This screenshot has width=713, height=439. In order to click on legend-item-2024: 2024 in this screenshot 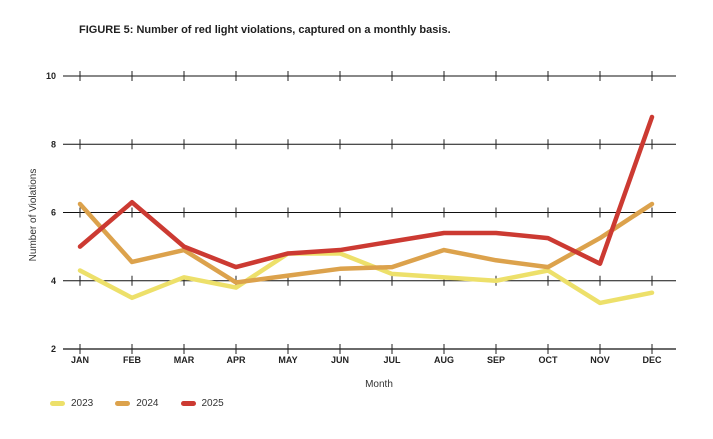, I will do `click(137, 403)`.